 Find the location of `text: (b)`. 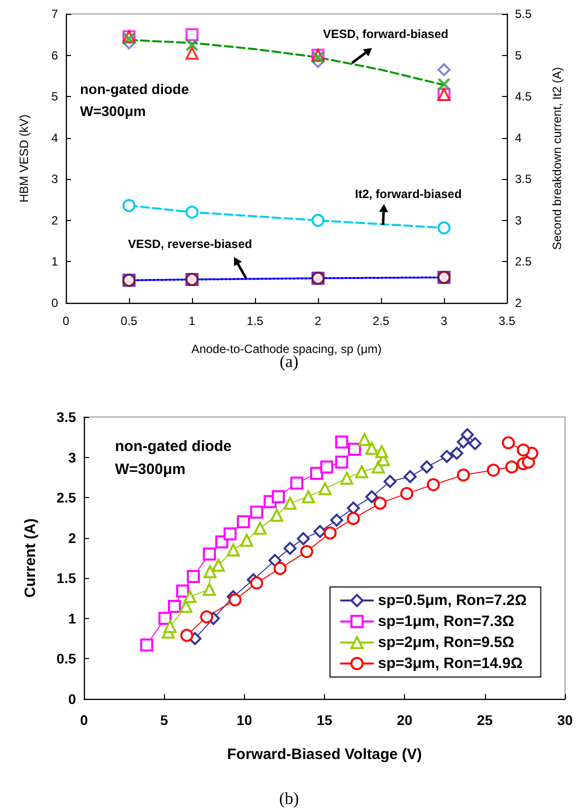

text: (b) is located at coordinates (289, 798).